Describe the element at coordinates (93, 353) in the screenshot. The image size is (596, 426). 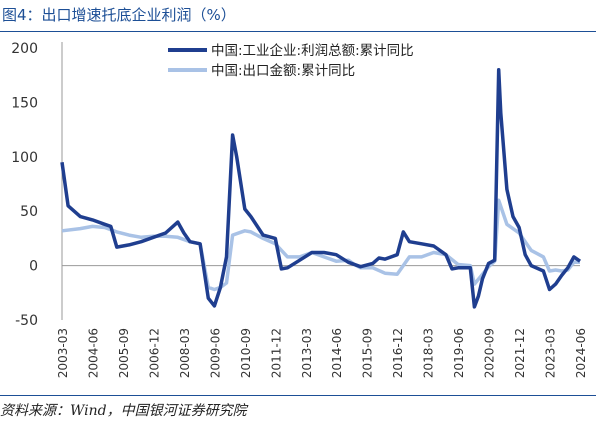
I see `x-tick-label: 2004-06` at that location.